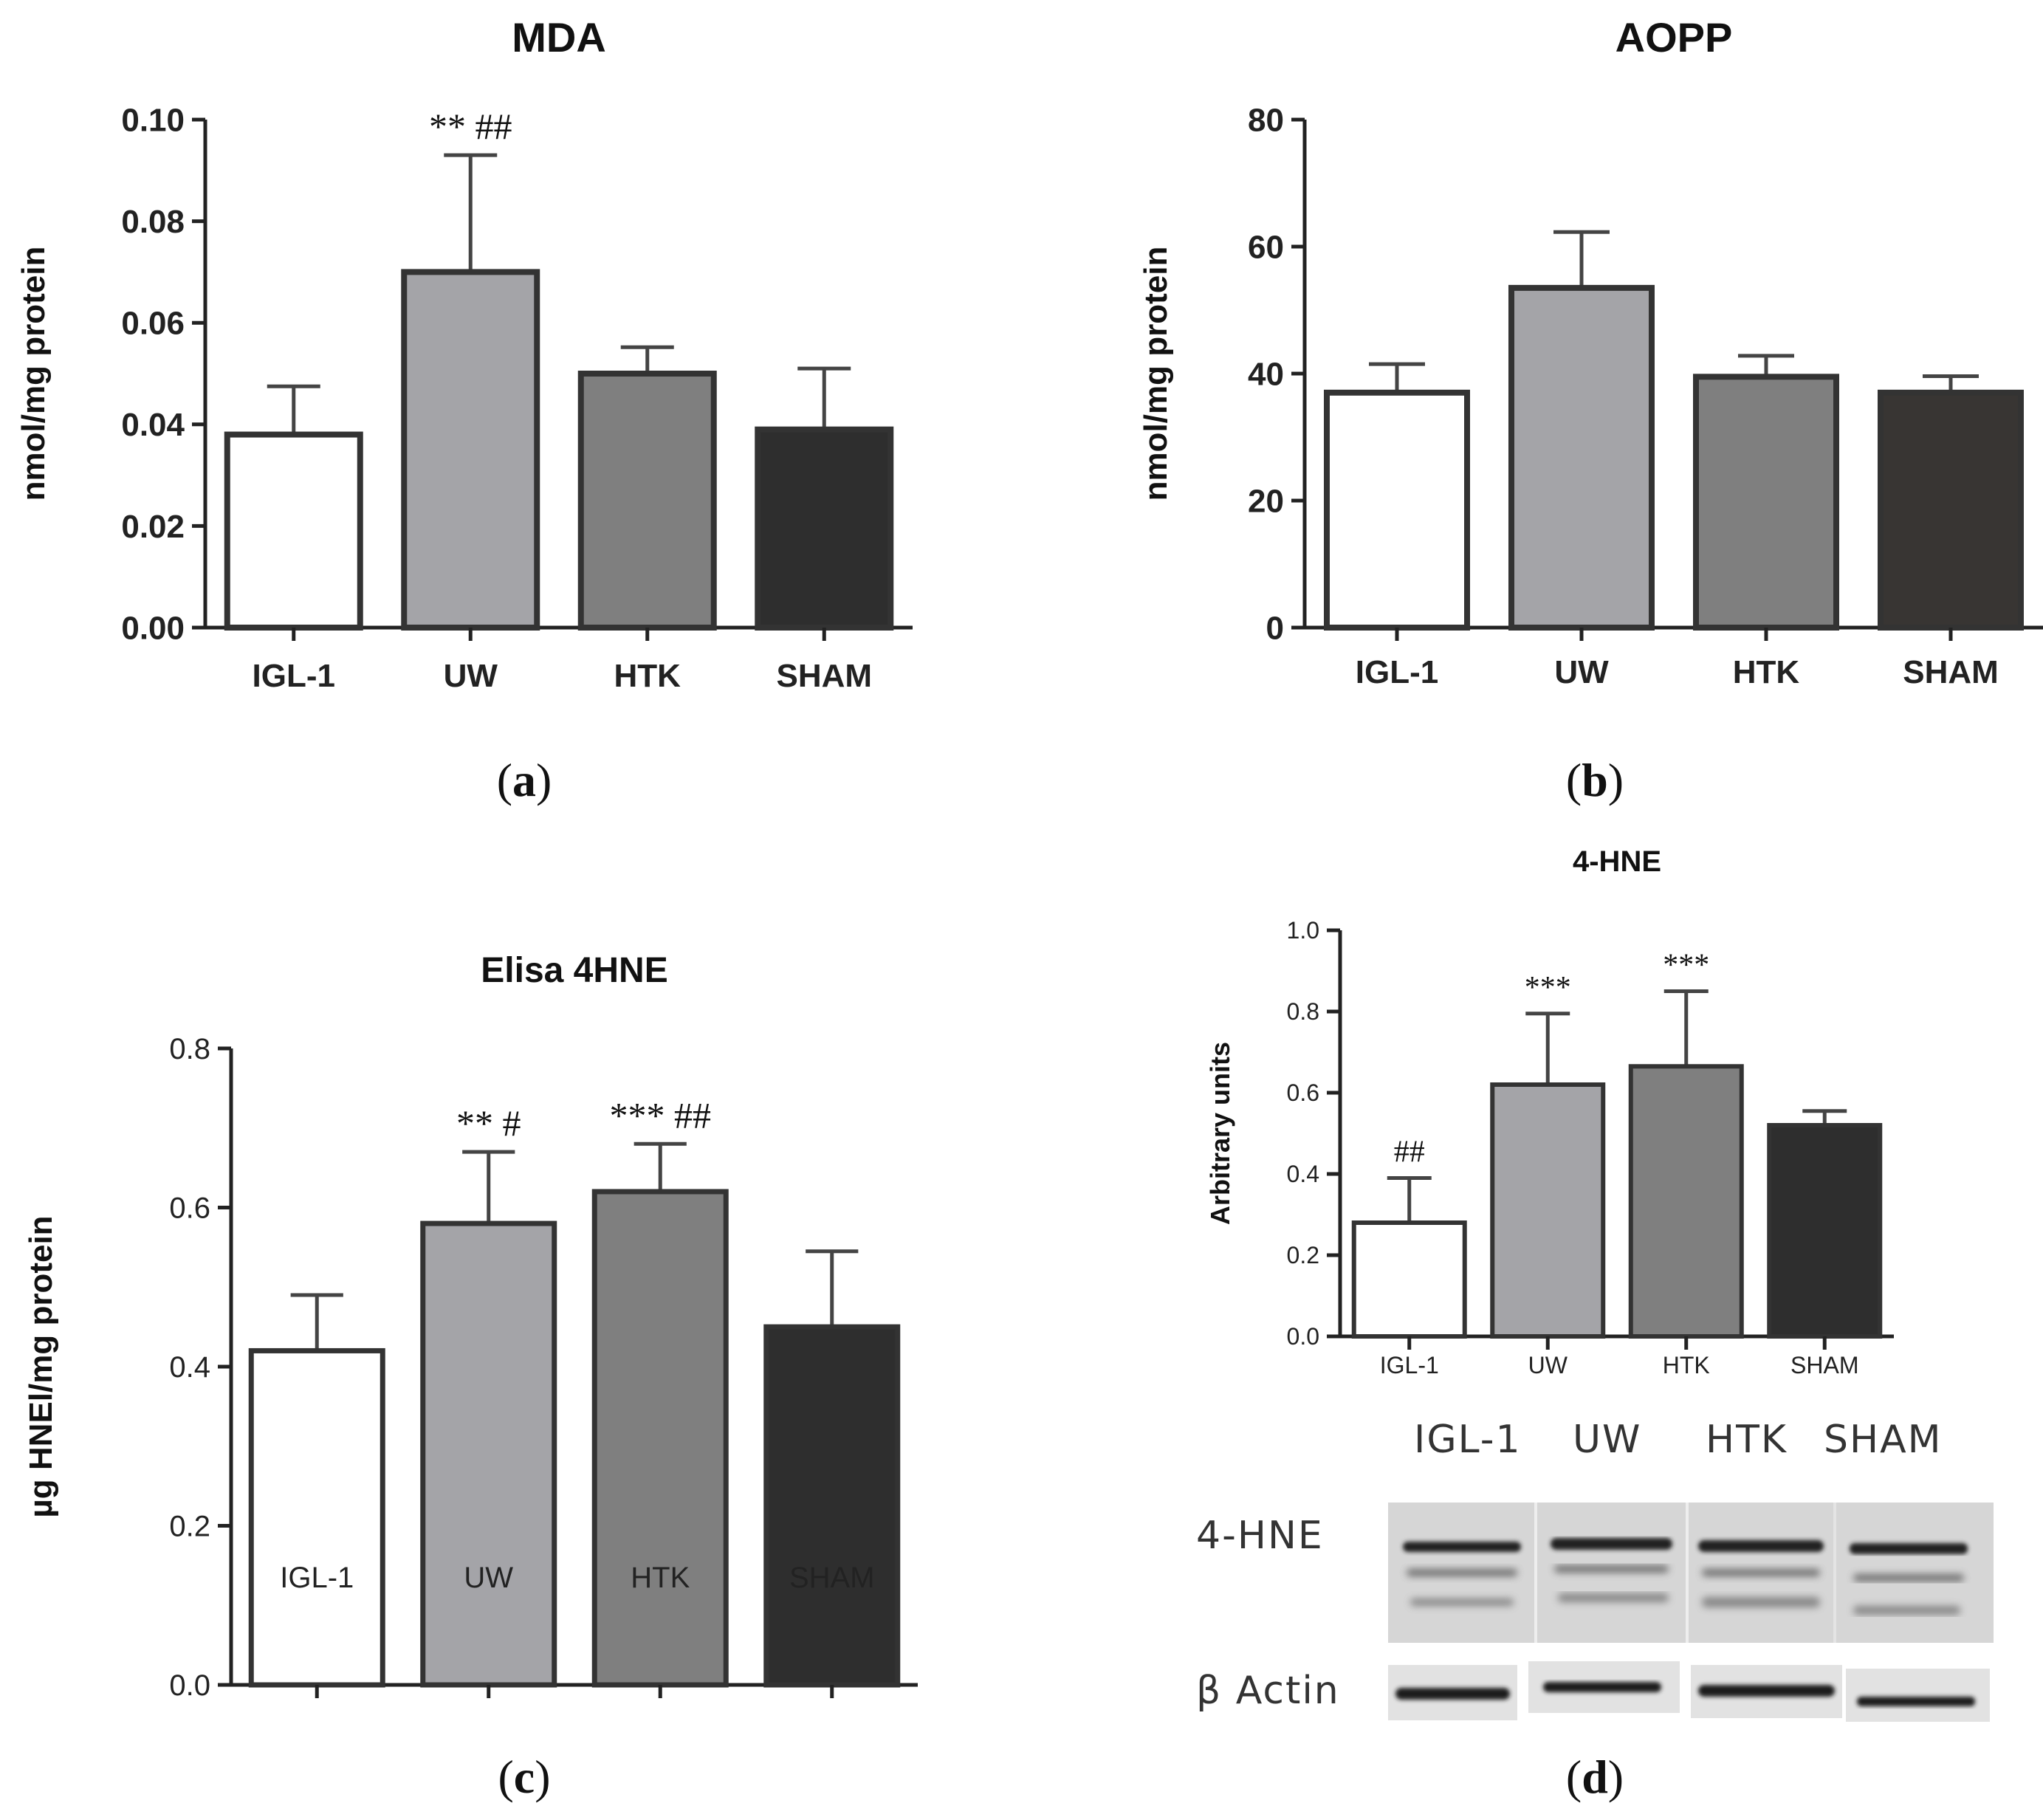 This screenshot has height=1820, width=2043. I want to click on blot-lane-label: IGL-1, so click(1468, 1440).